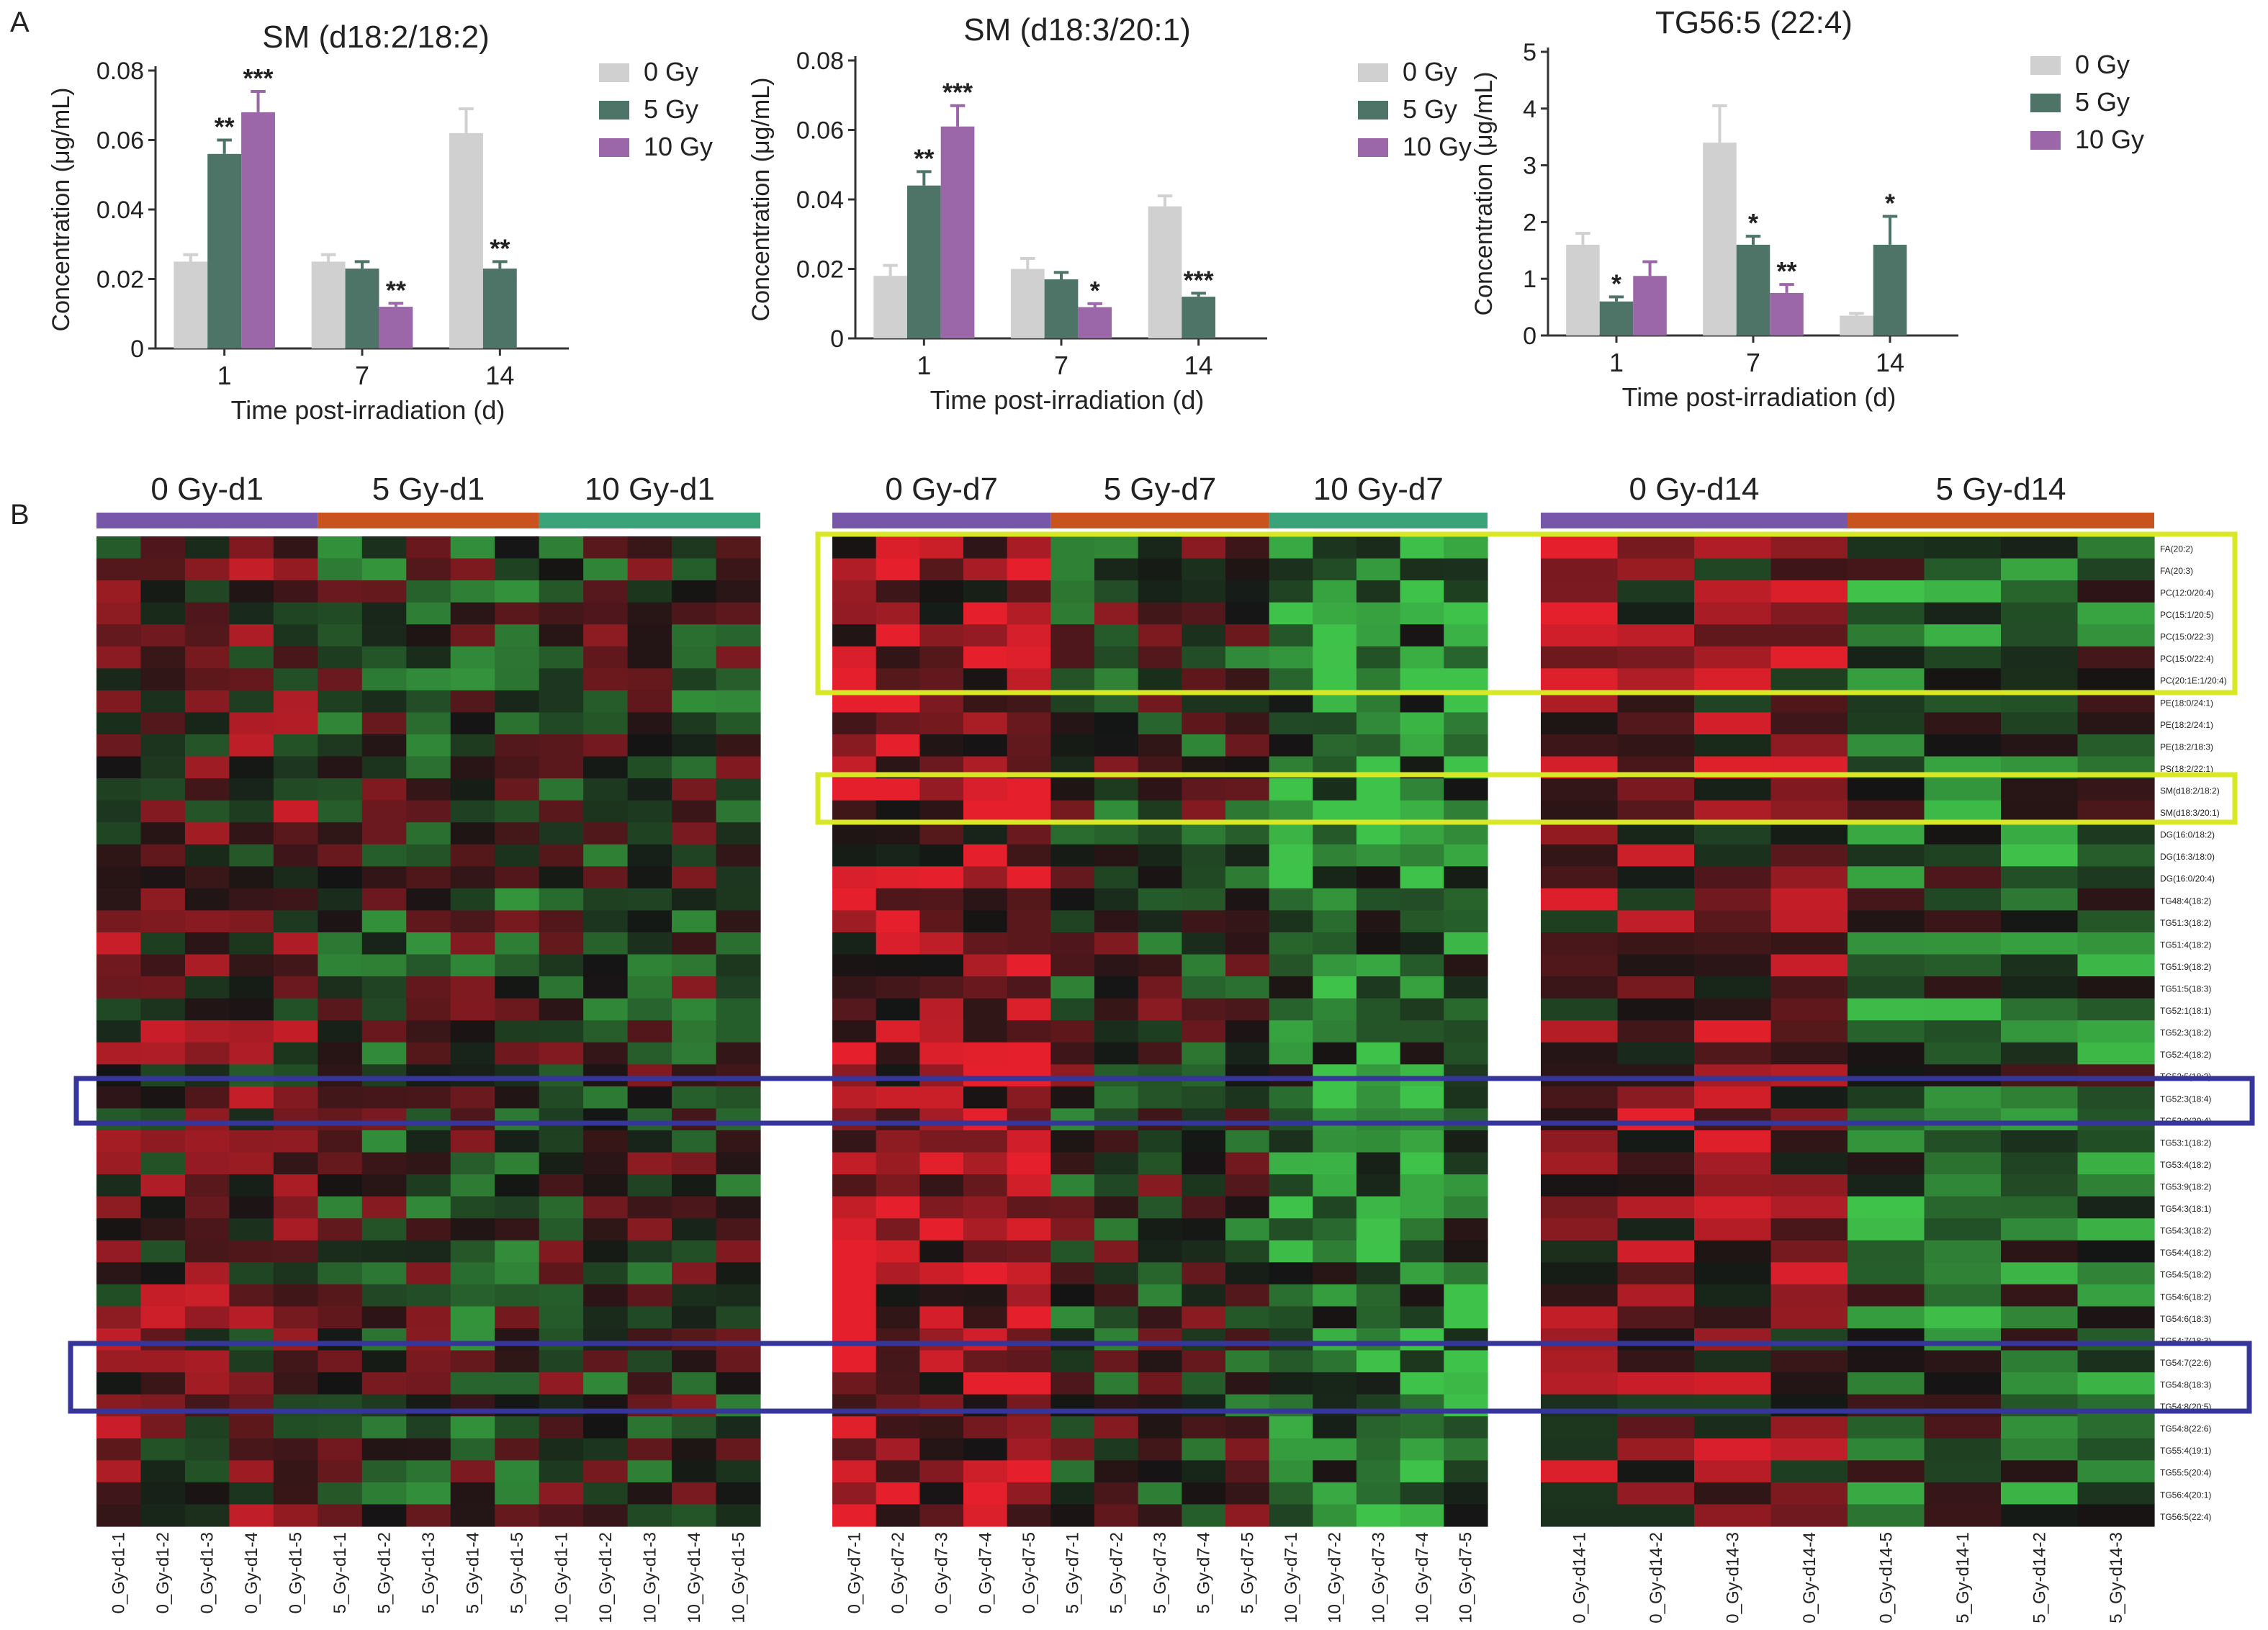 This screenshot has height=1630, width=2268. Describe the element at coordinates (924, 158) in the screenshot. I see `significance-mark: **` at that location.